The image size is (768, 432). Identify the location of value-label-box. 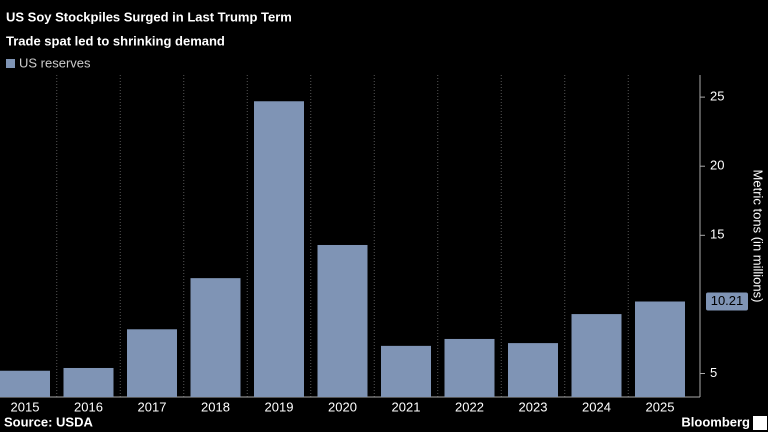
(727, 301).